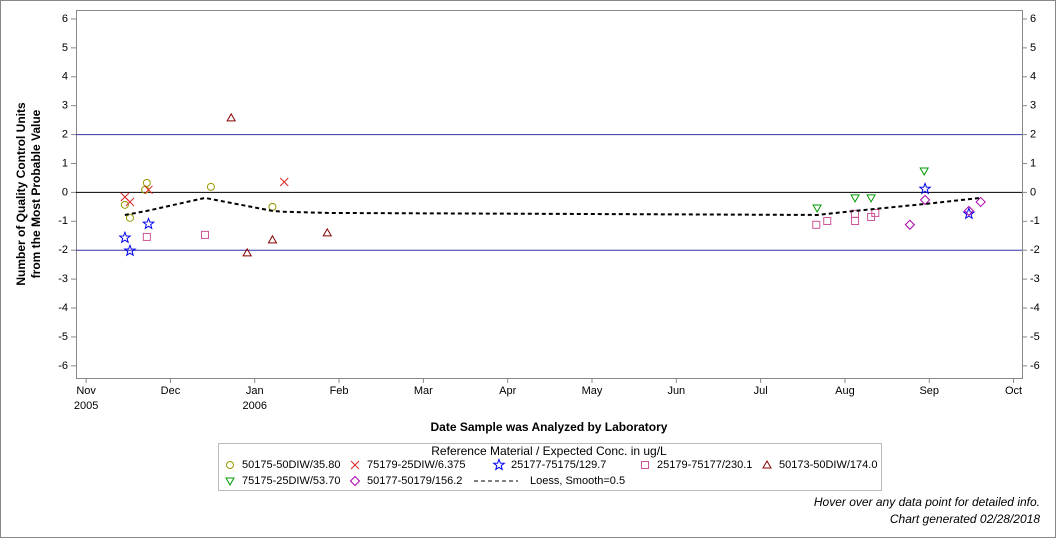 The height and width of the screenshot is (538, 1056). Describe the element at coordinates (549, 427) in the screenshot. I see `x-axis-label: Date Sample was Analyzed by Laboratory` at that location.